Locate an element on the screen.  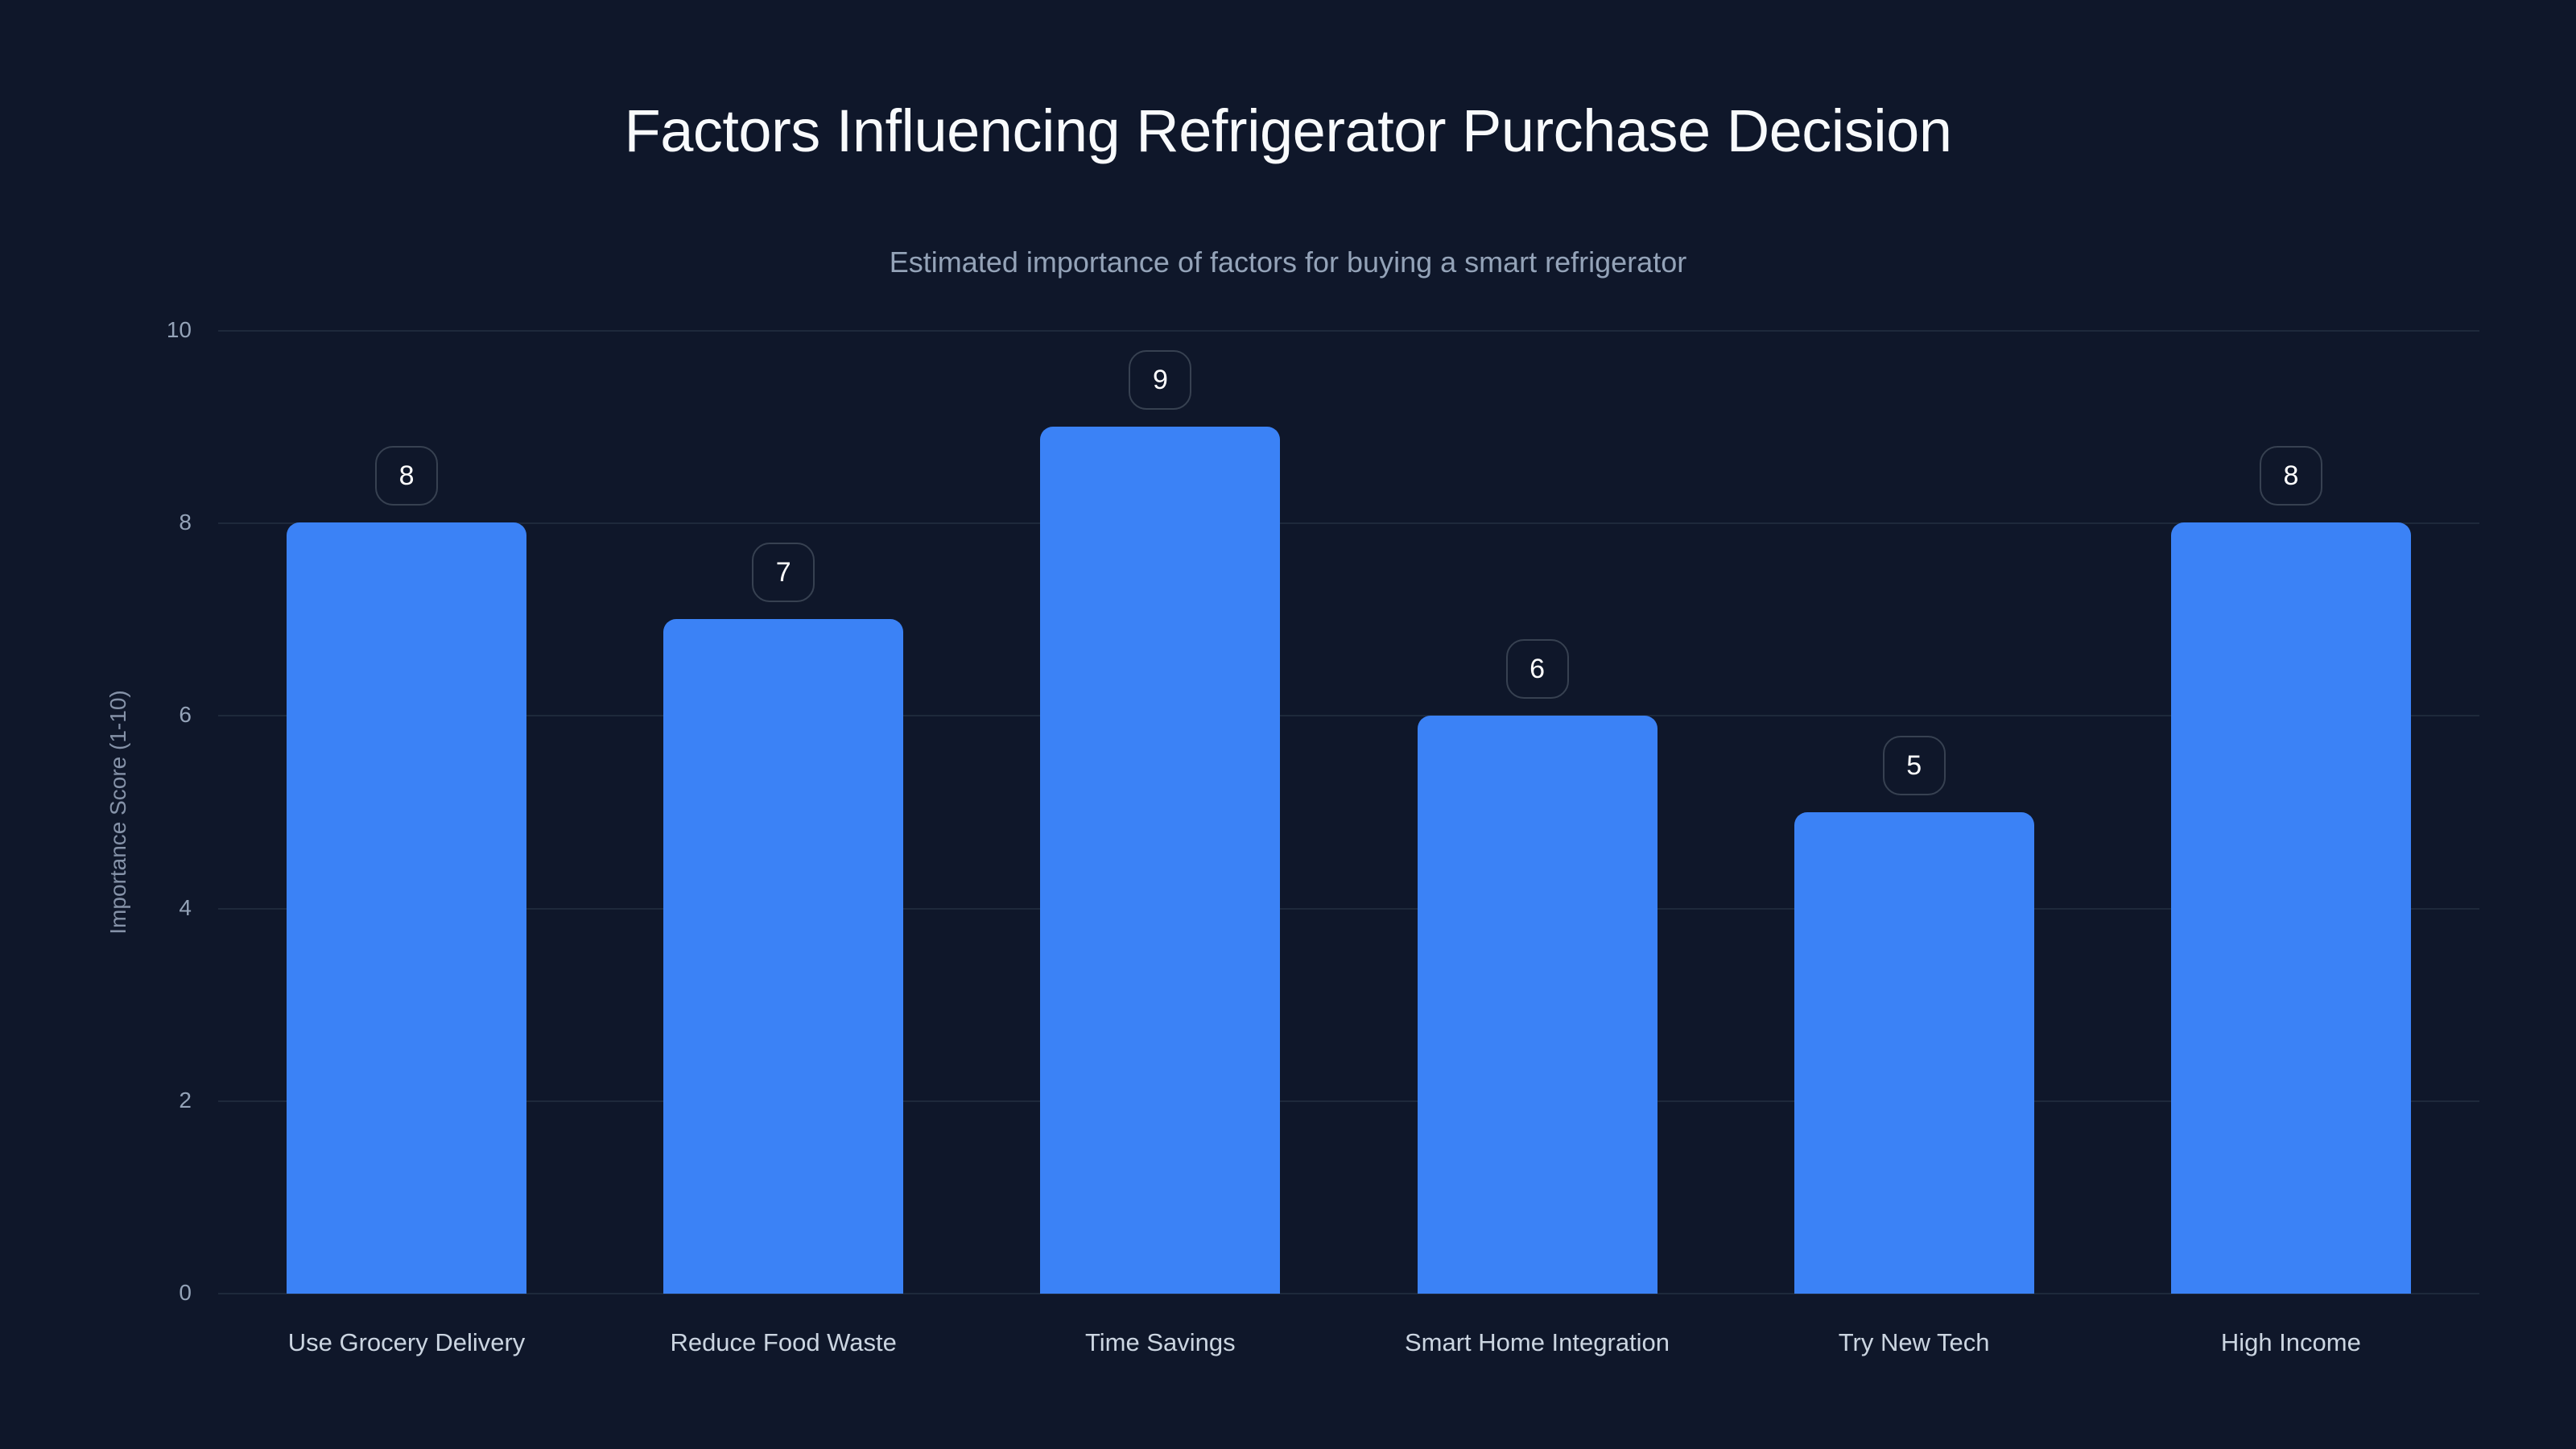
y-tick-2: 2 is located at coordinates (185, 1100).